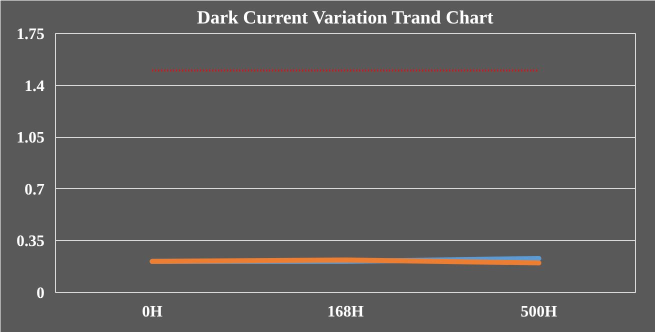 This screenshot has width=655, height=332. I want to click on x-tick-label: 0H, so click(152, 312).